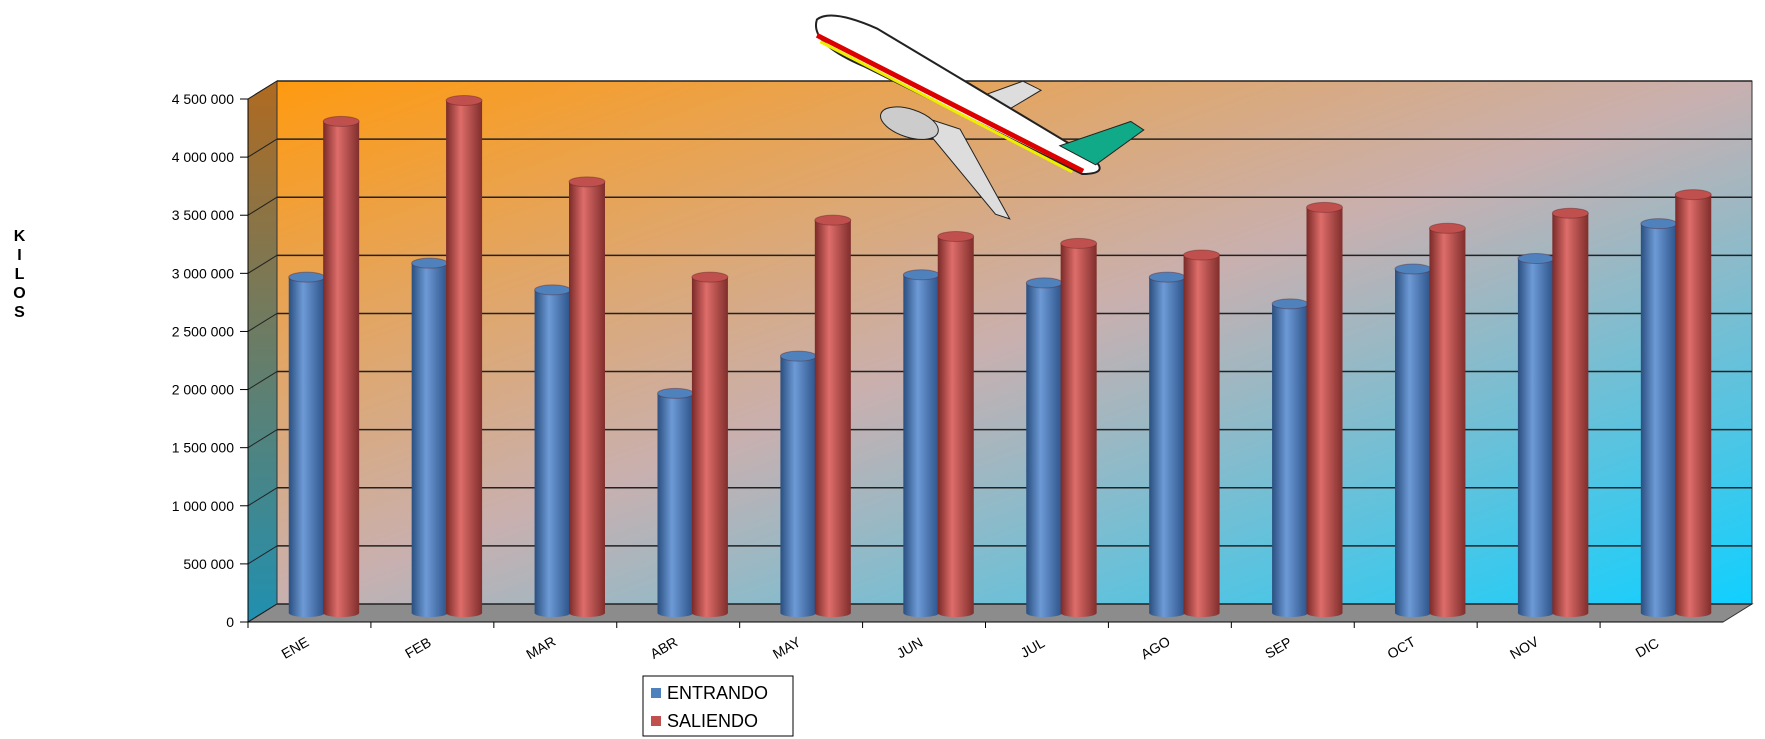 The width and height of the screenshot is (1765, 739). I want to click on y-tick-label: 0, so click(230, 622).